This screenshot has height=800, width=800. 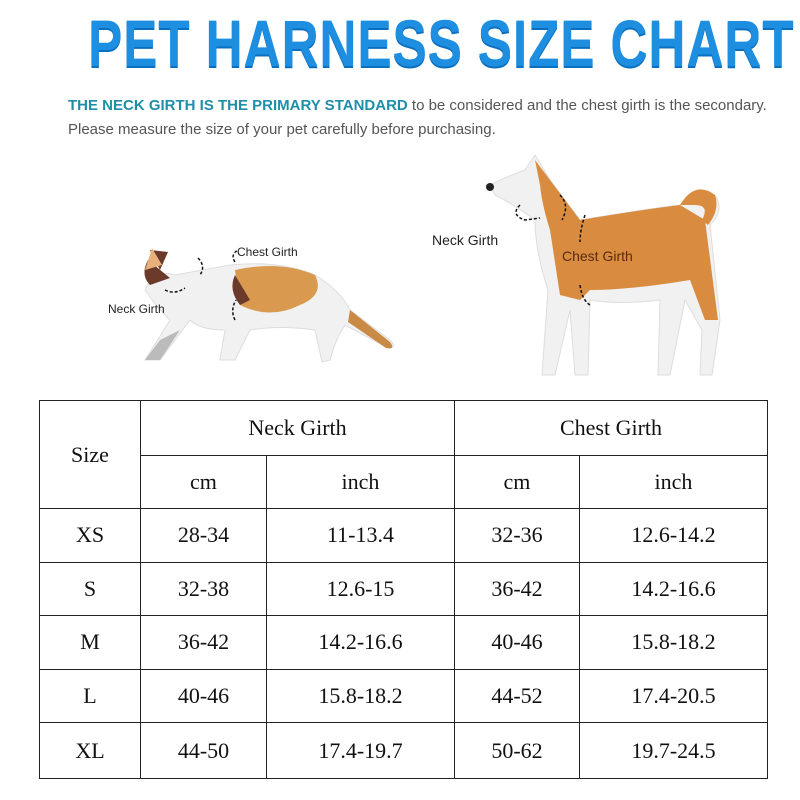 I want to click on dog-neck-girth-label: Neck Girth, so click(x=465, y=240).